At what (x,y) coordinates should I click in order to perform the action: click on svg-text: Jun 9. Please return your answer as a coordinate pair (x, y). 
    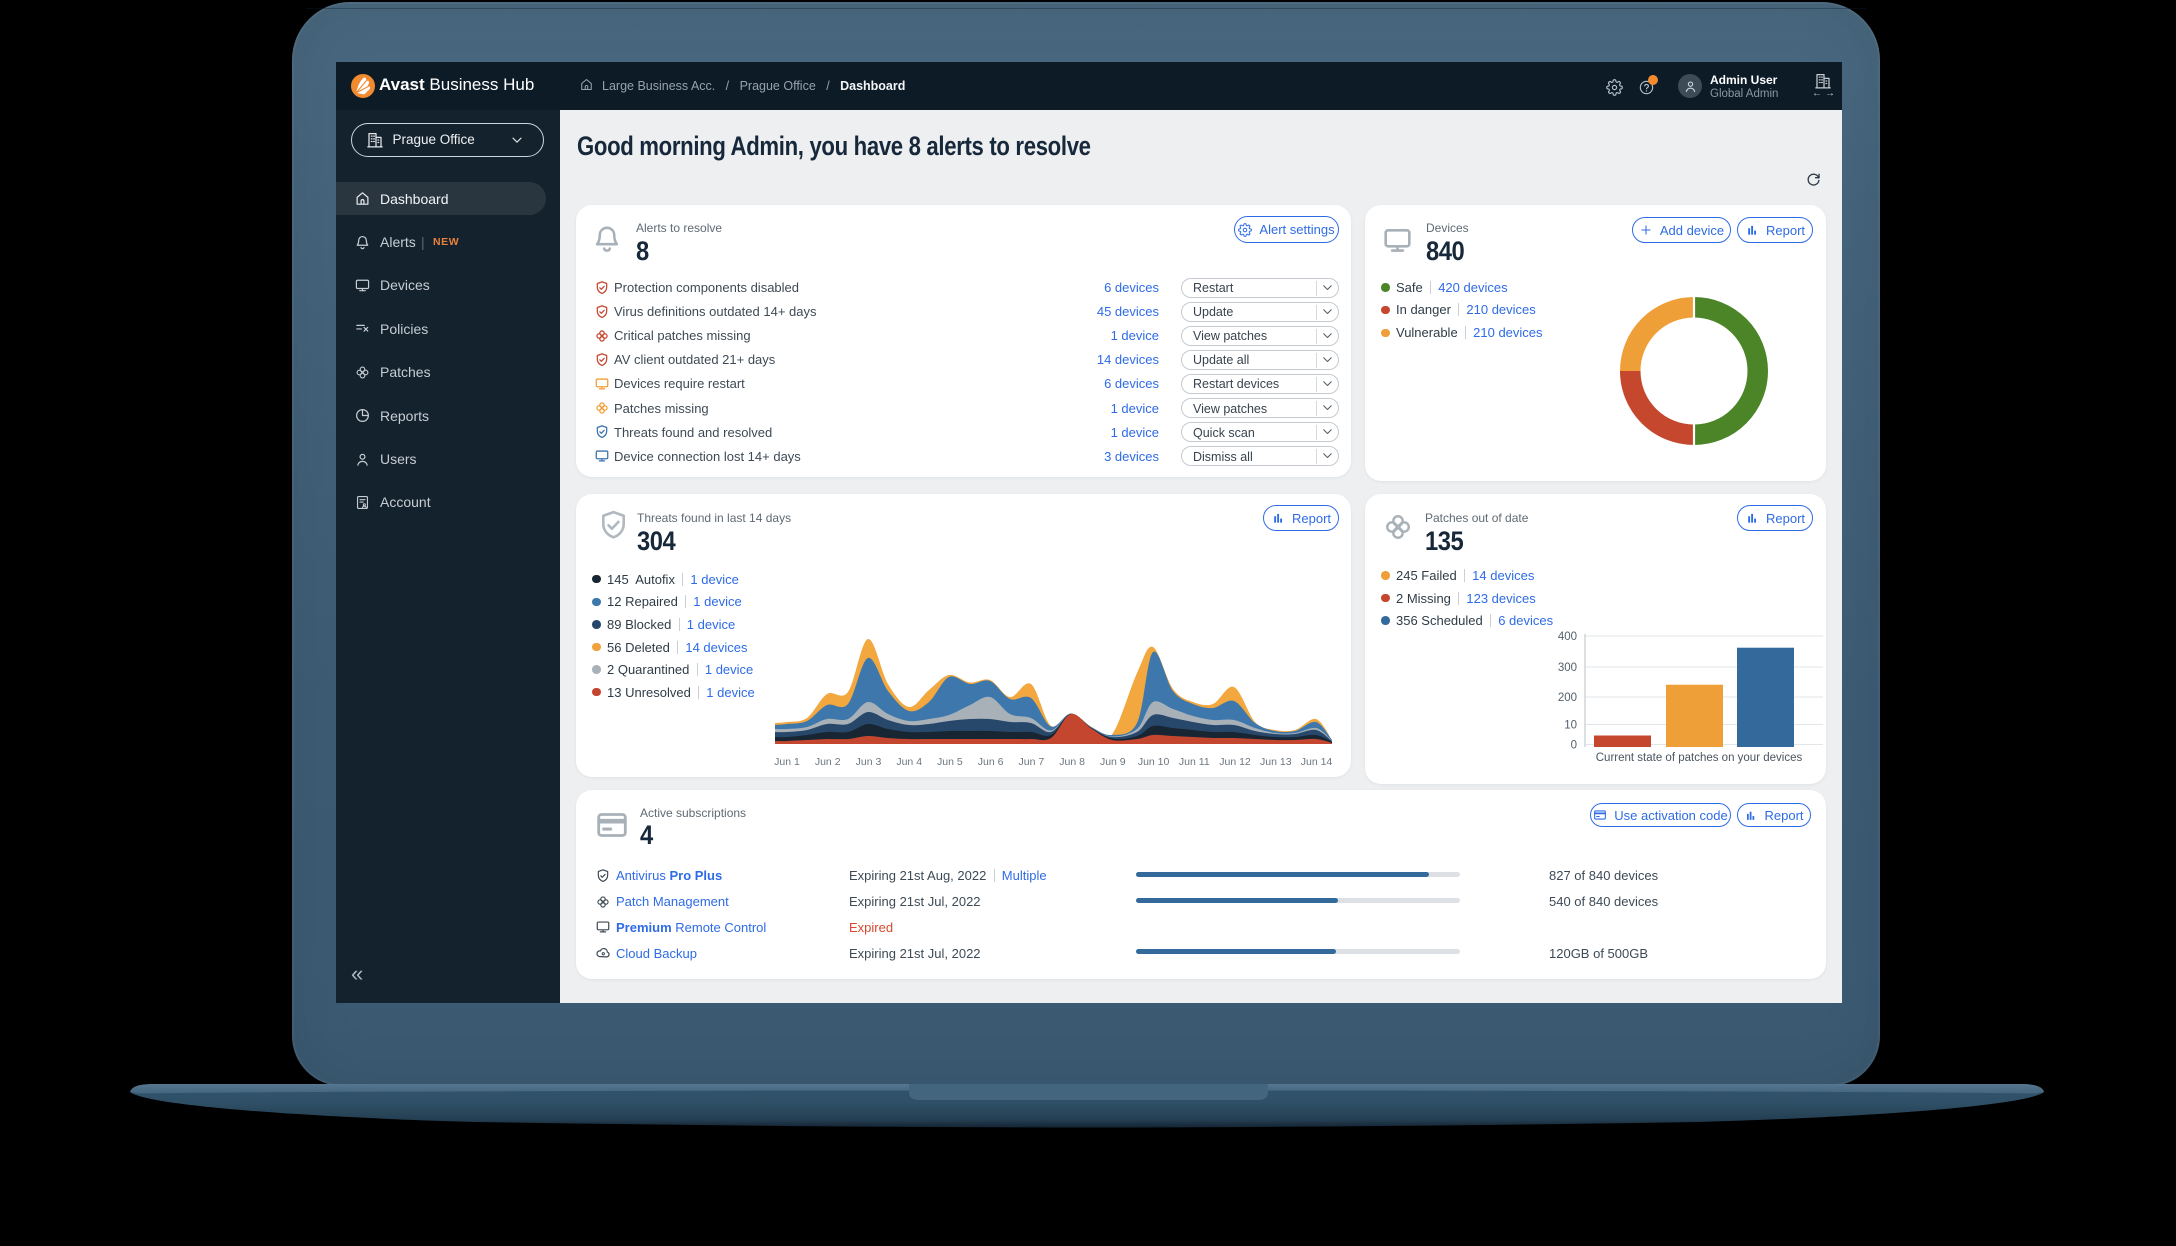
    Looking at the image, I should click on (1113, 762).